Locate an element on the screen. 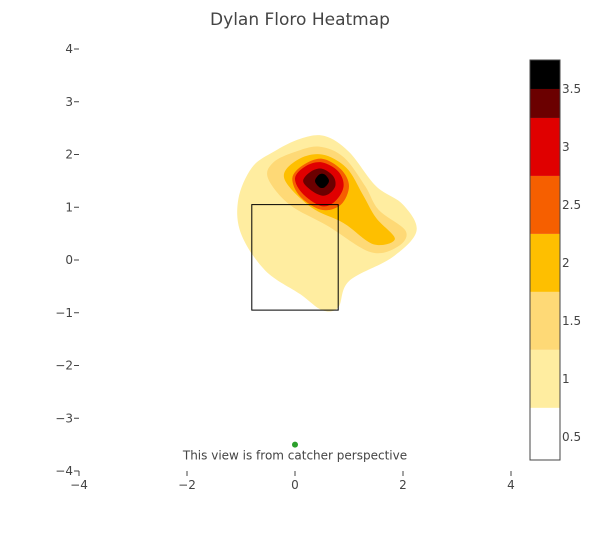 This screenshot has height=550, width=600. x-tick-label: −4 is located at coordinates (79, 485).